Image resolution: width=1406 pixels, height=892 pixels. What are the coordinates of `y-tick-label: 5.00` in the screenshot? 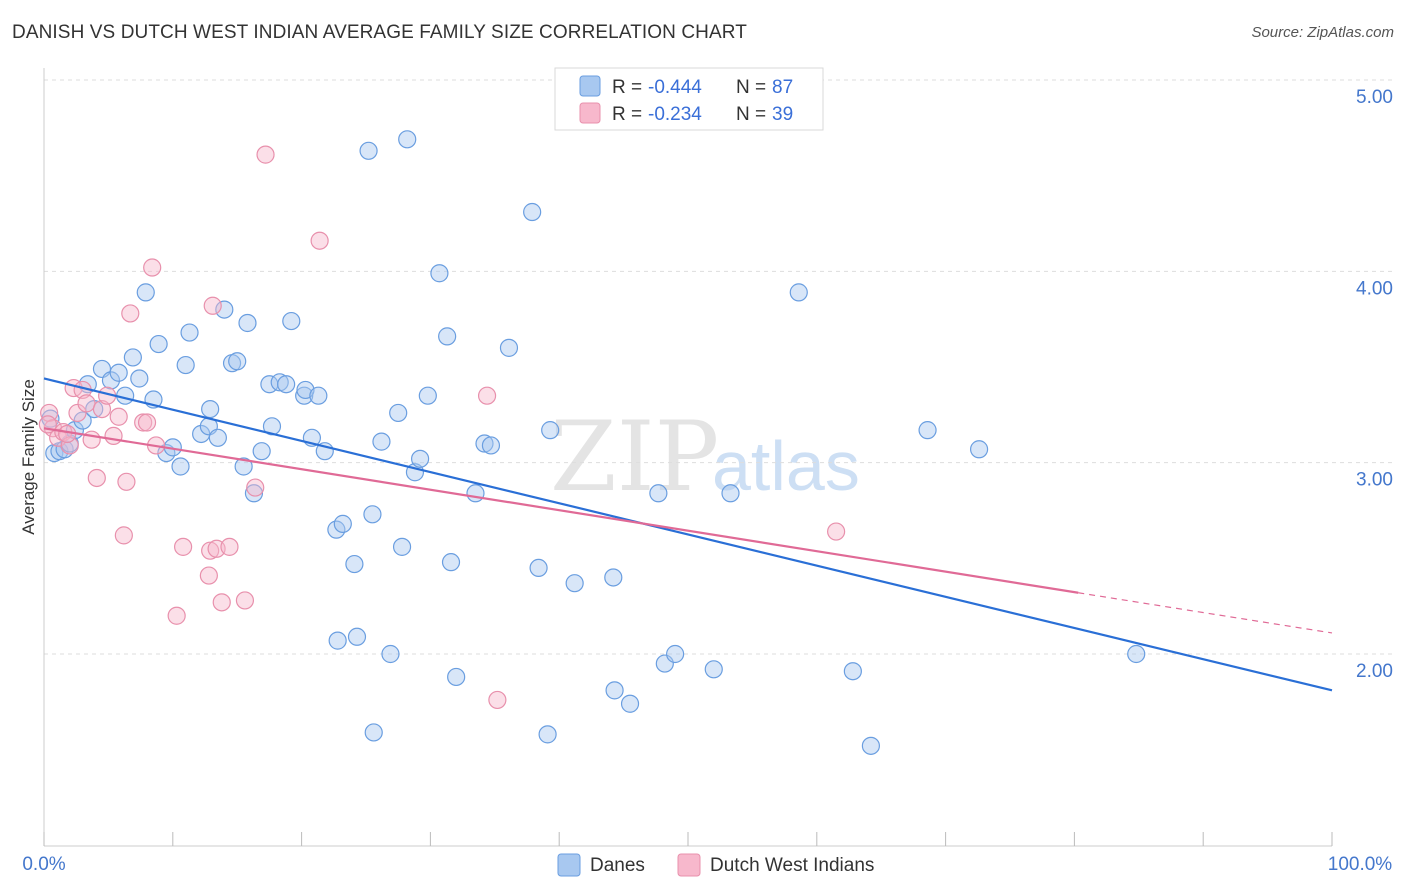 It's located at (1374, 97).